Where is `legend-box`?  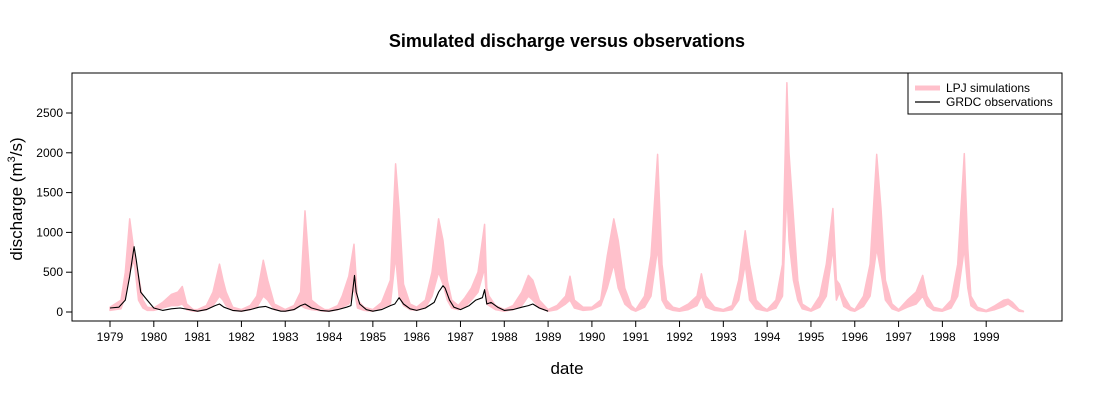
legend-box is located at coordinates (985, 93).